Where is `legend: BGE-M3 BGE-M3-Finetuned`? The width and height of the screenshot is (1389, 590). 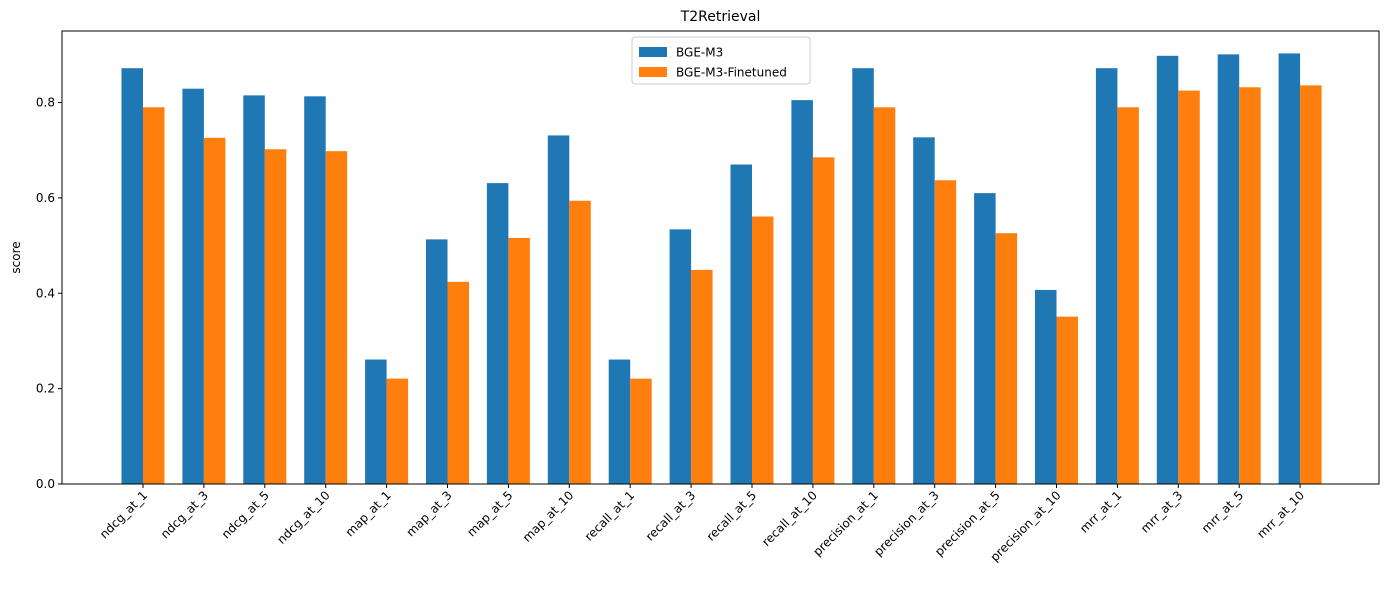
legend: BGE-M3 BGE-M3-Finetuned is located at coordinates (721, 60).